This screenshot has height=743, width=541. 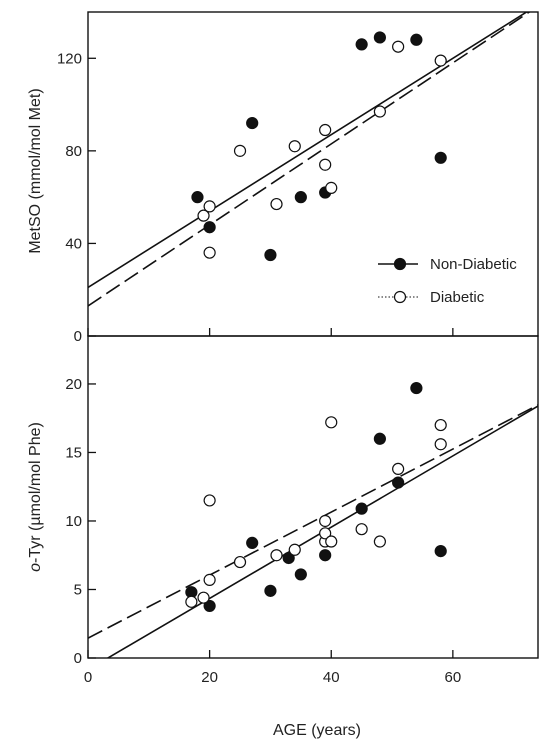 What do you see at coordinates (35, 492) in the screenshot?
I see `y-axis-title-otyr-rest: -Tyr (µmol/mol Phe)` at bounding box center [35, 492].